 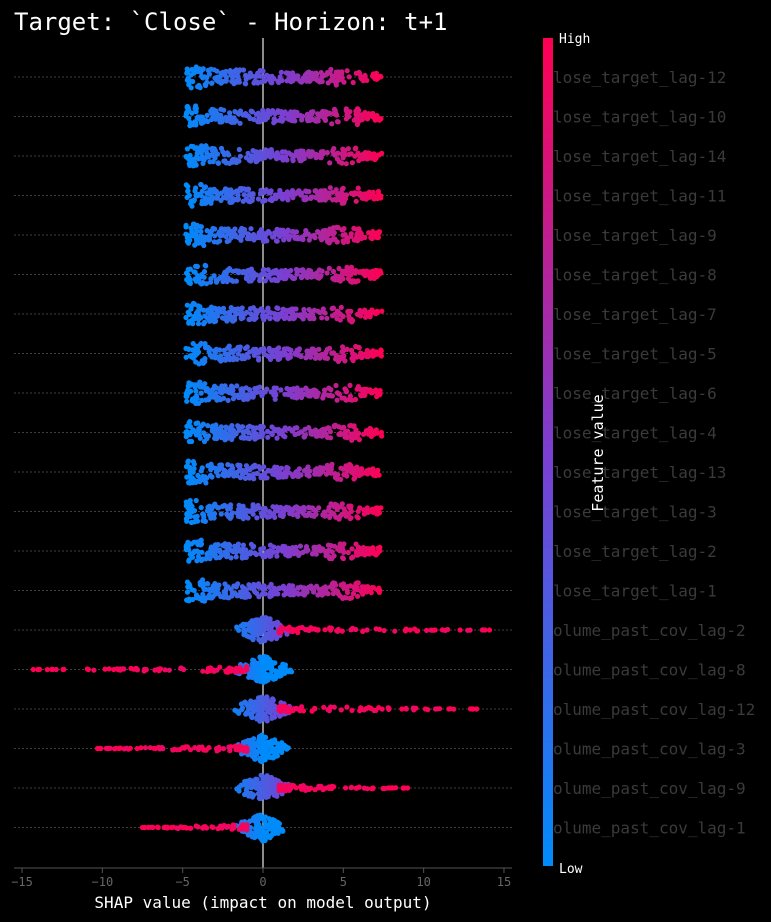 I want to click on feature-label: lose_target_lag-13, so click(x=639, y=472).